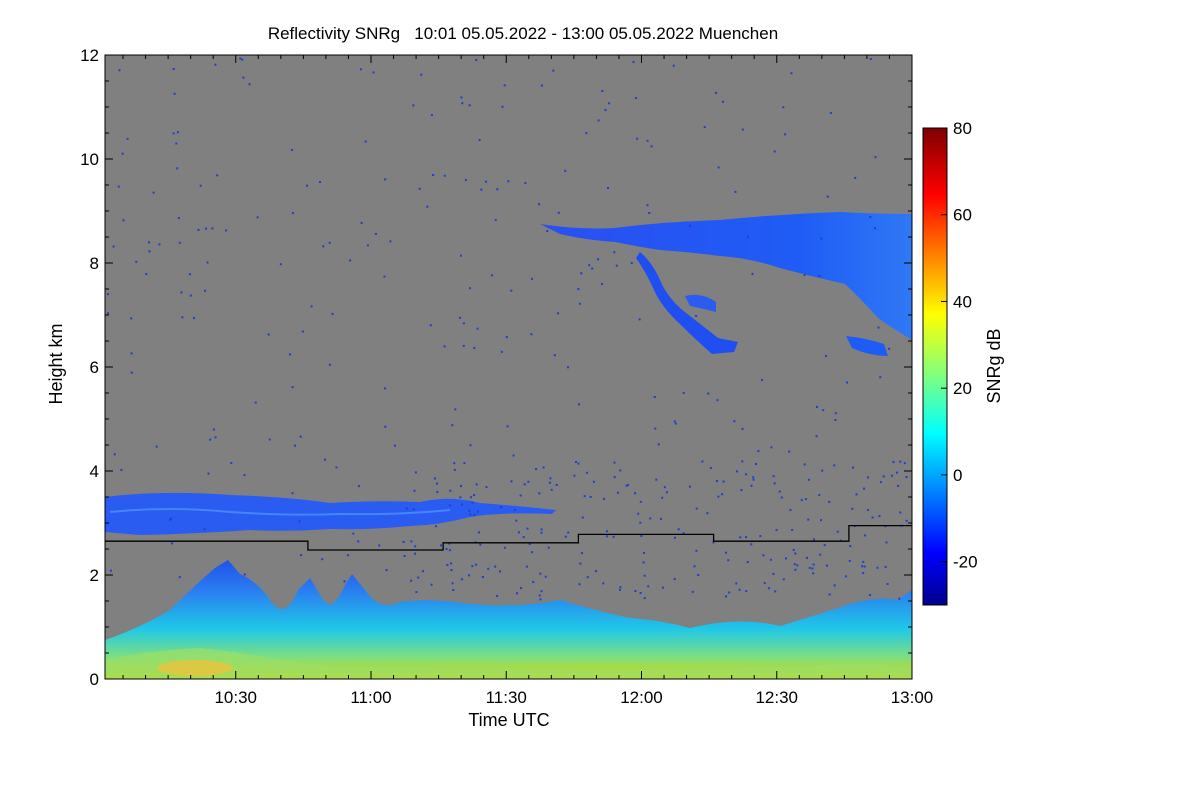  I want to click on y-tick-label: 2, so click(94, 575).